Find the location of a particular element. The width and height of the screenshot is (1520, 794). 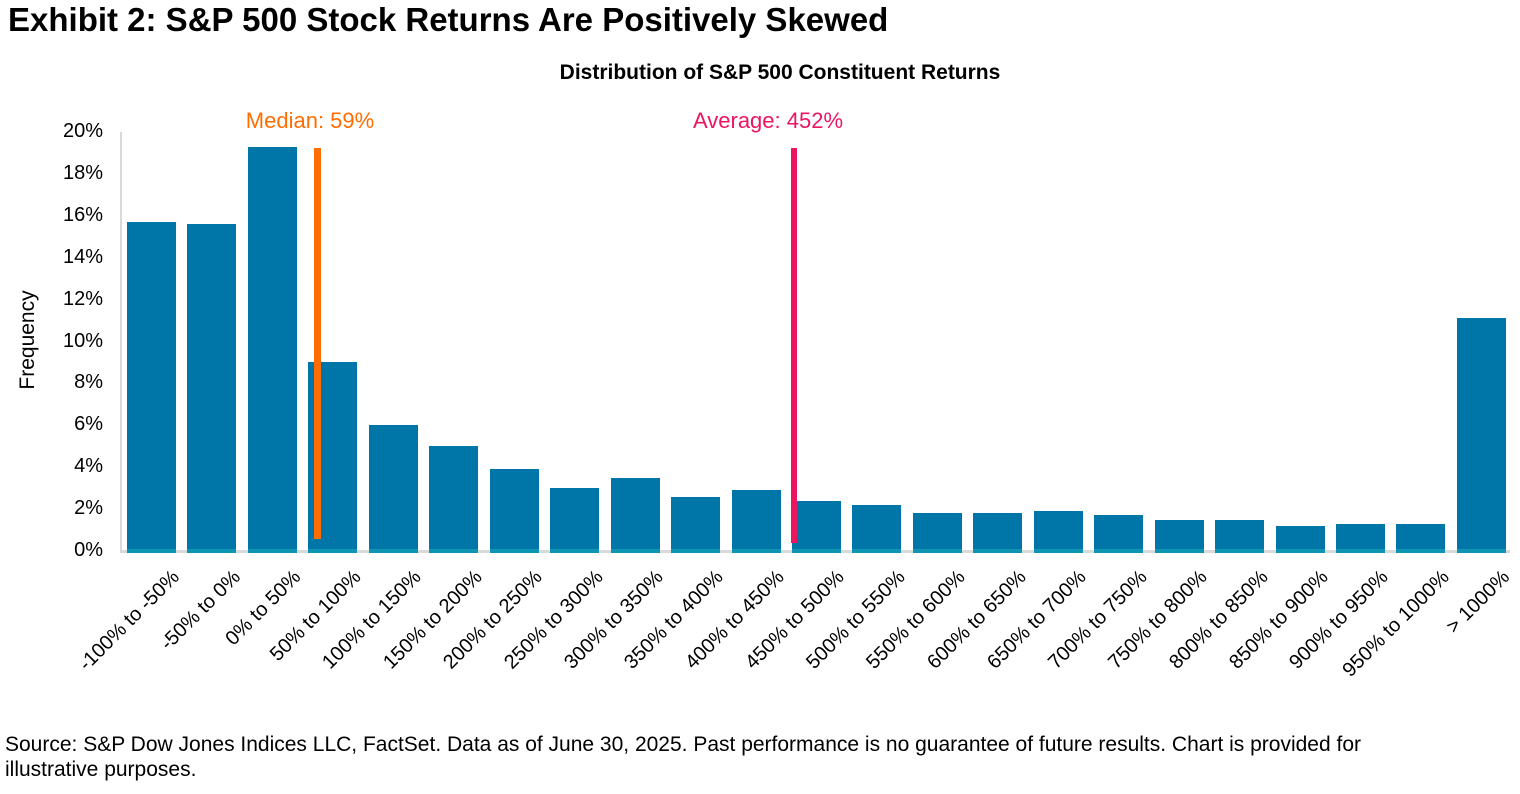

x-axis-tick-label: > 1000% is located at coordinates (1478, 602).